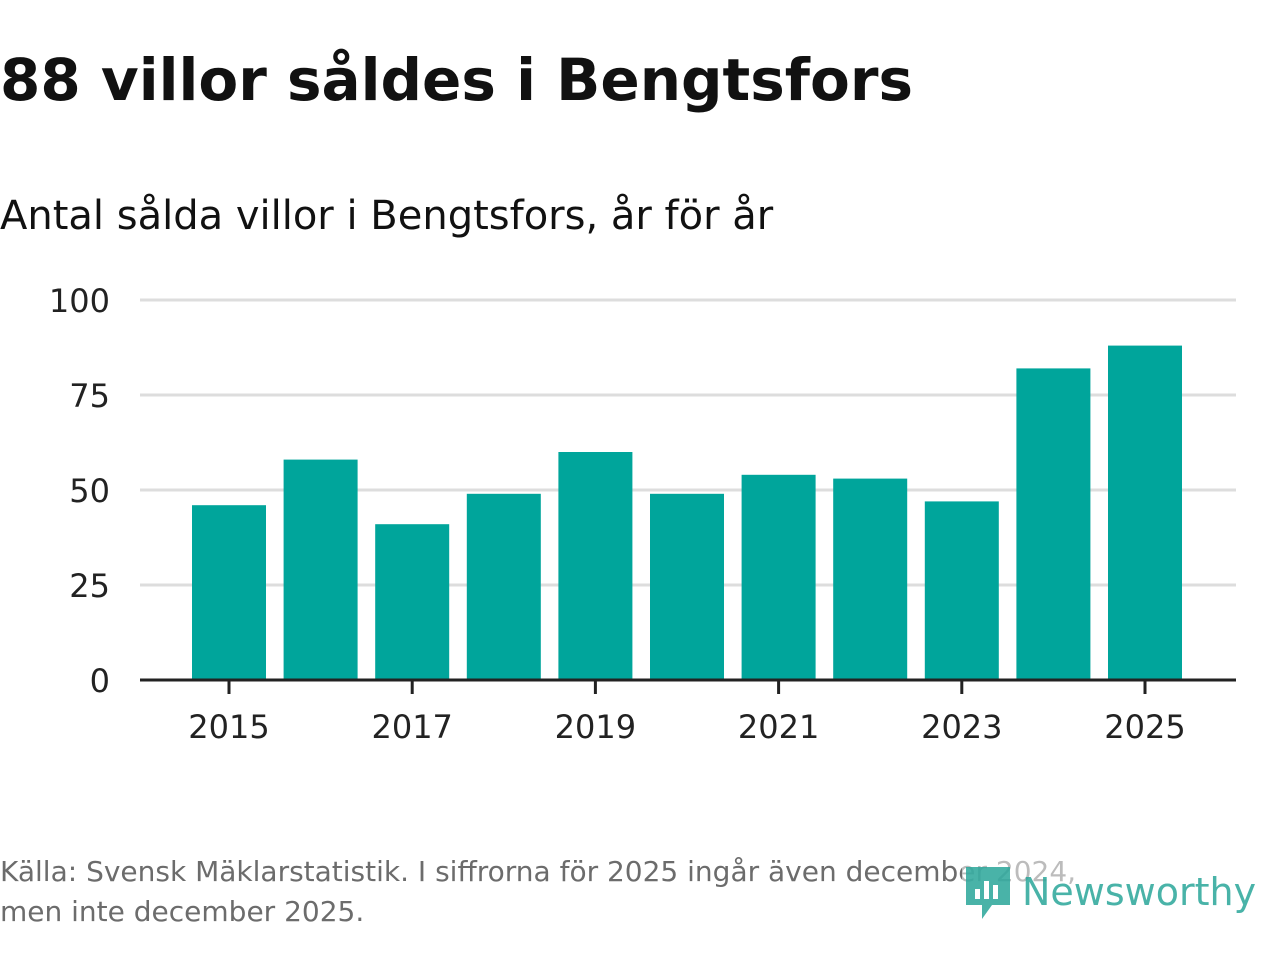 The height and width of the screenshot is (960, 1280). What do you see at coordinates (79, 301) in the screenshot?
I see `y-tick-label-100: 100` at bounding box center [79, 301].